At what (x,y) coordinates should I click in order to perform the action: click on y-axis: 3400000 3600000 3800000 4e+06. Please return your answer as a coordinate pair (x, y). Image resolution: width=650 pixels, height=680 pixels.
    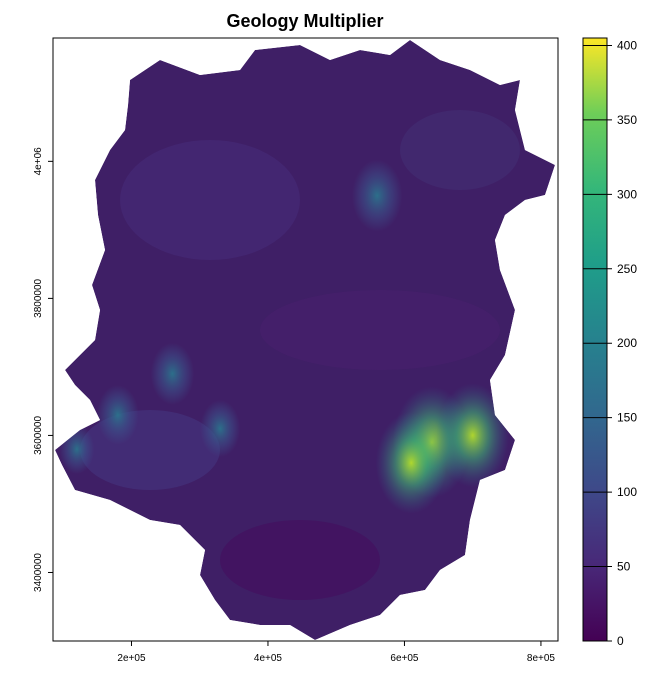
    Looking at the image, I should click on (43, 369).